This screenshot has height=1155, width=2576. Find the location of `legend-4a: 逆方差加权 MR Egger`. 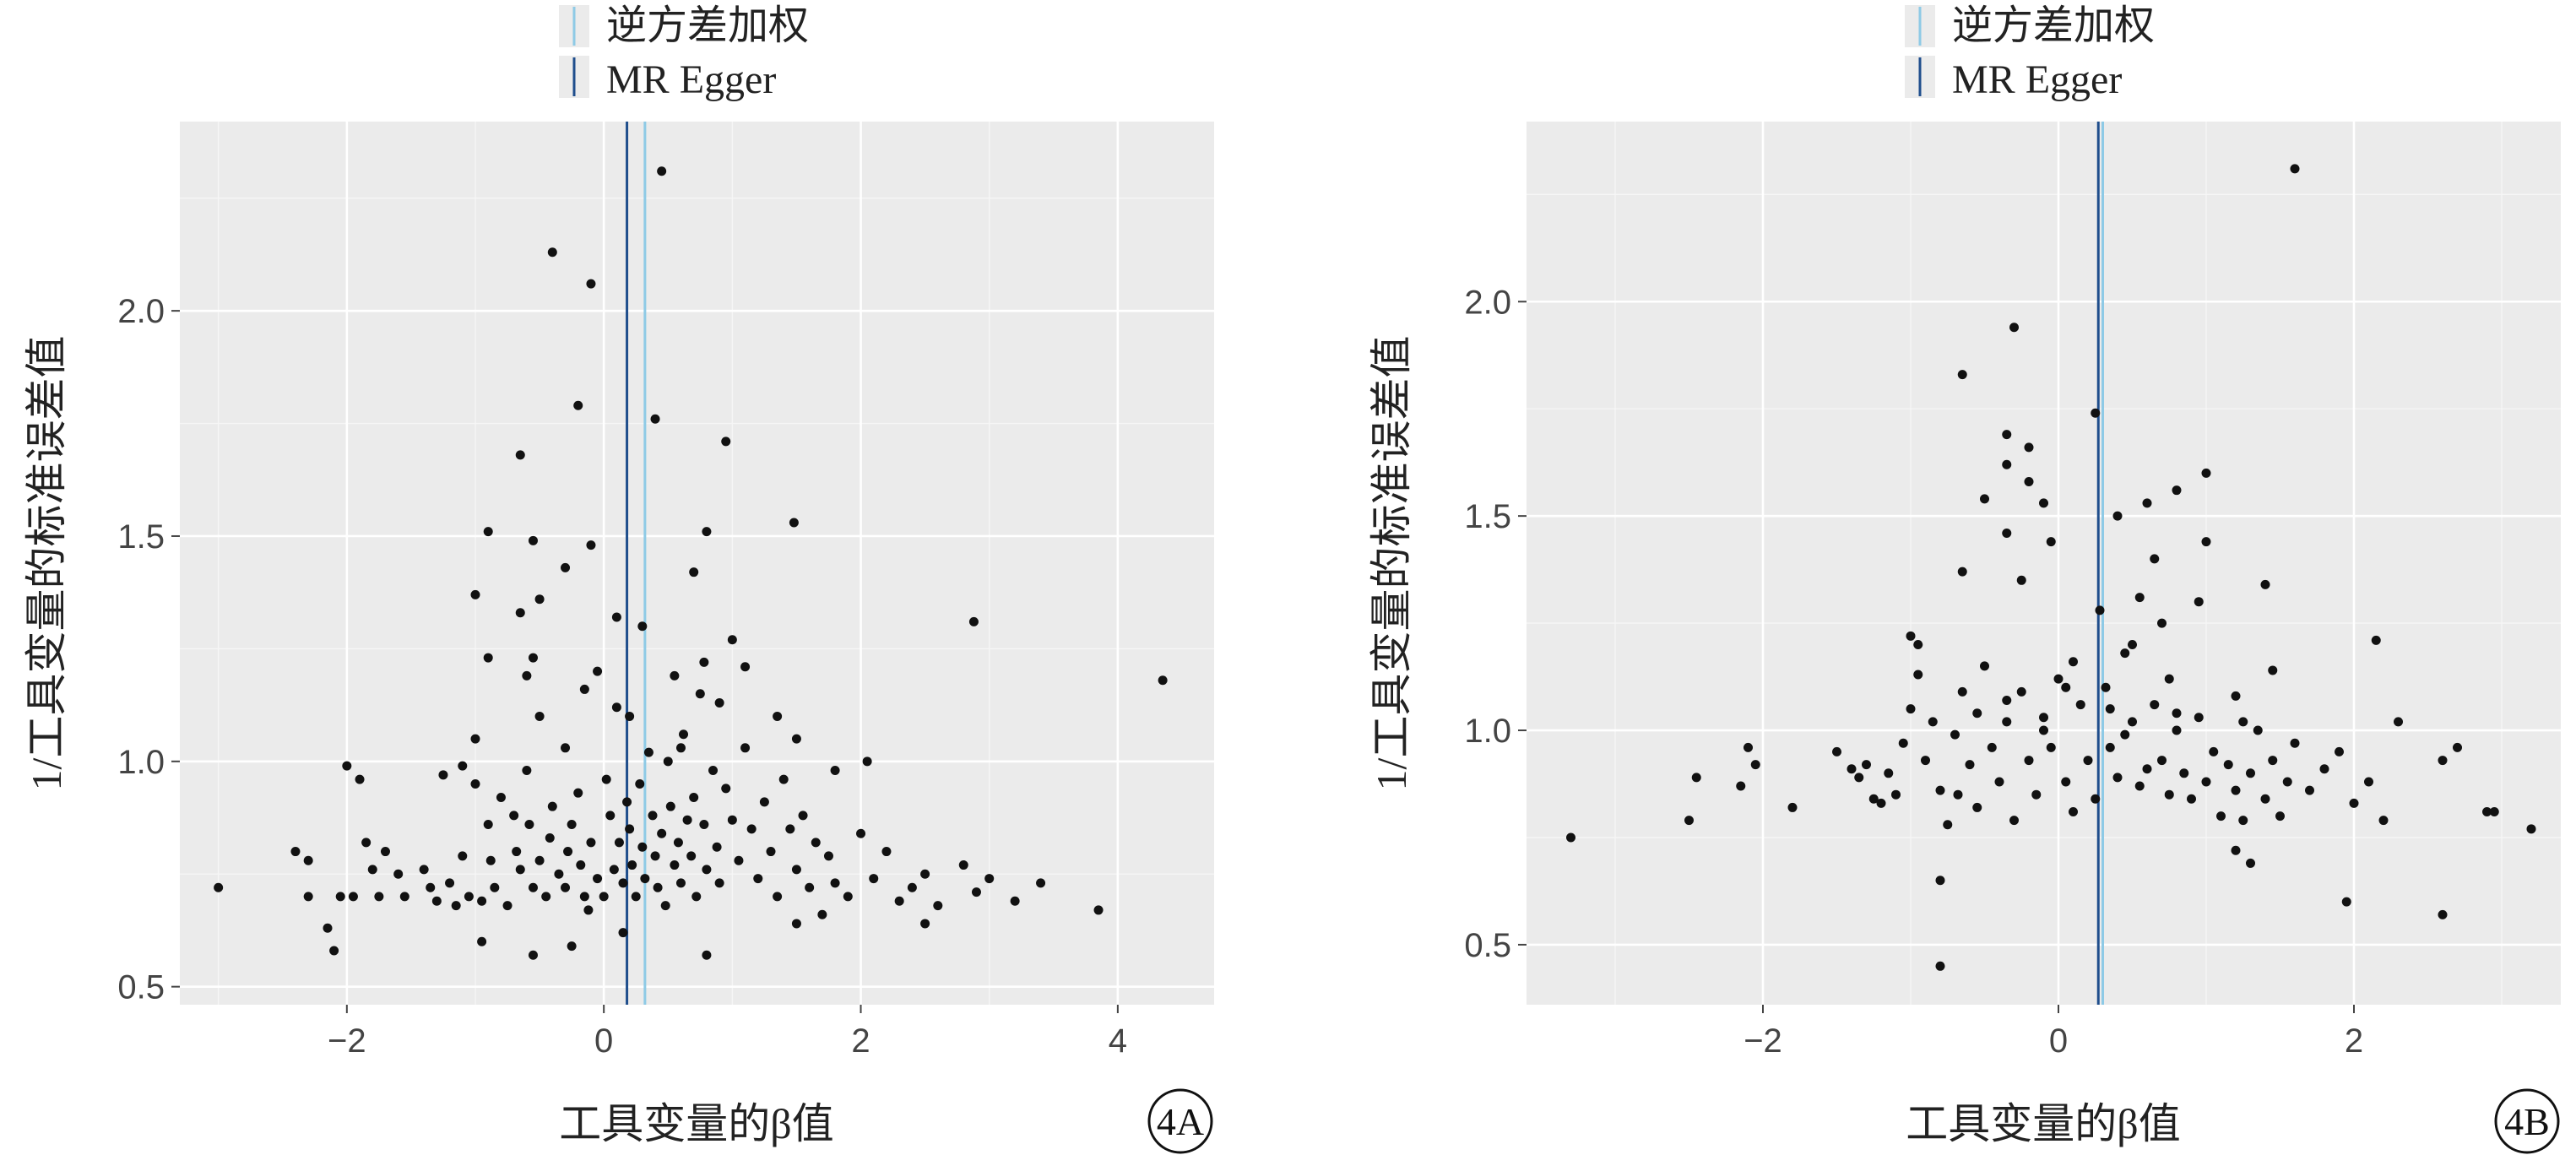

legend-4a: 逆方差加权 MR Egger is located at coordinates (684, 52).